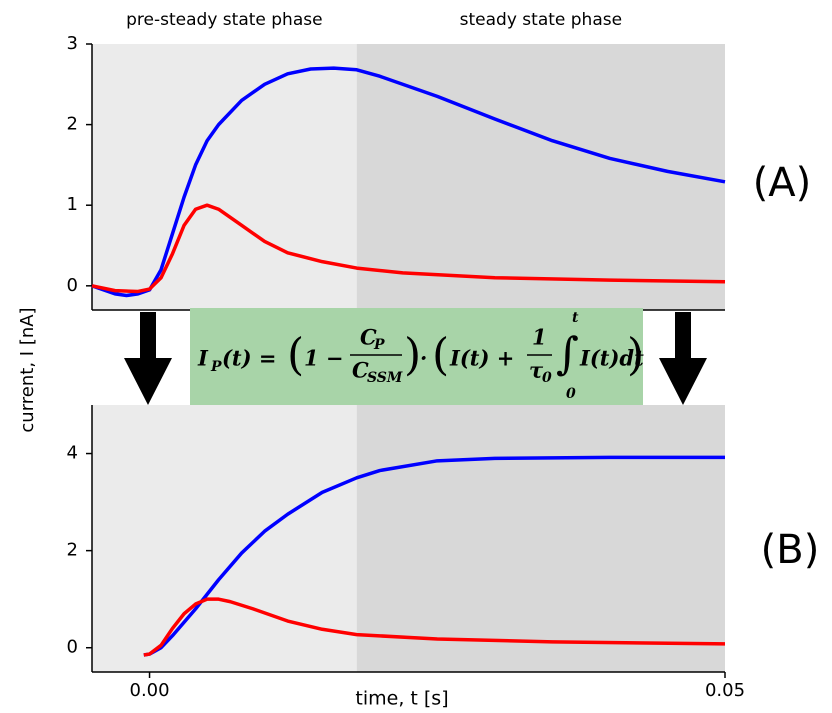 Image resolution: width=832 pixels, height=713 pixels. Describe the element at coordinates (725, 690) in the screenshot. I see `x-tick-label: 0.05` at that location.